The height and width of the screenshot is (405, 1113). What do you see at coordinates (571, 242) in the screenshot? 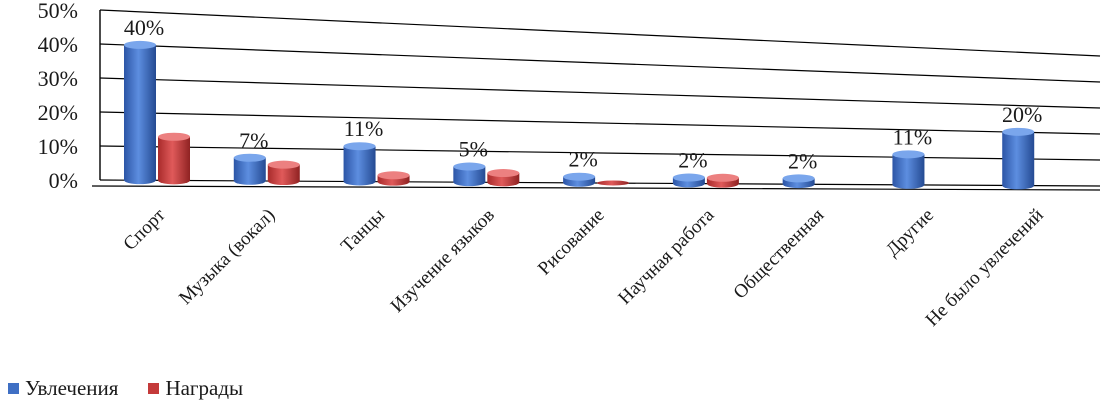
I see `x-tick-label: Рисование` at bounding box center [571, 242].